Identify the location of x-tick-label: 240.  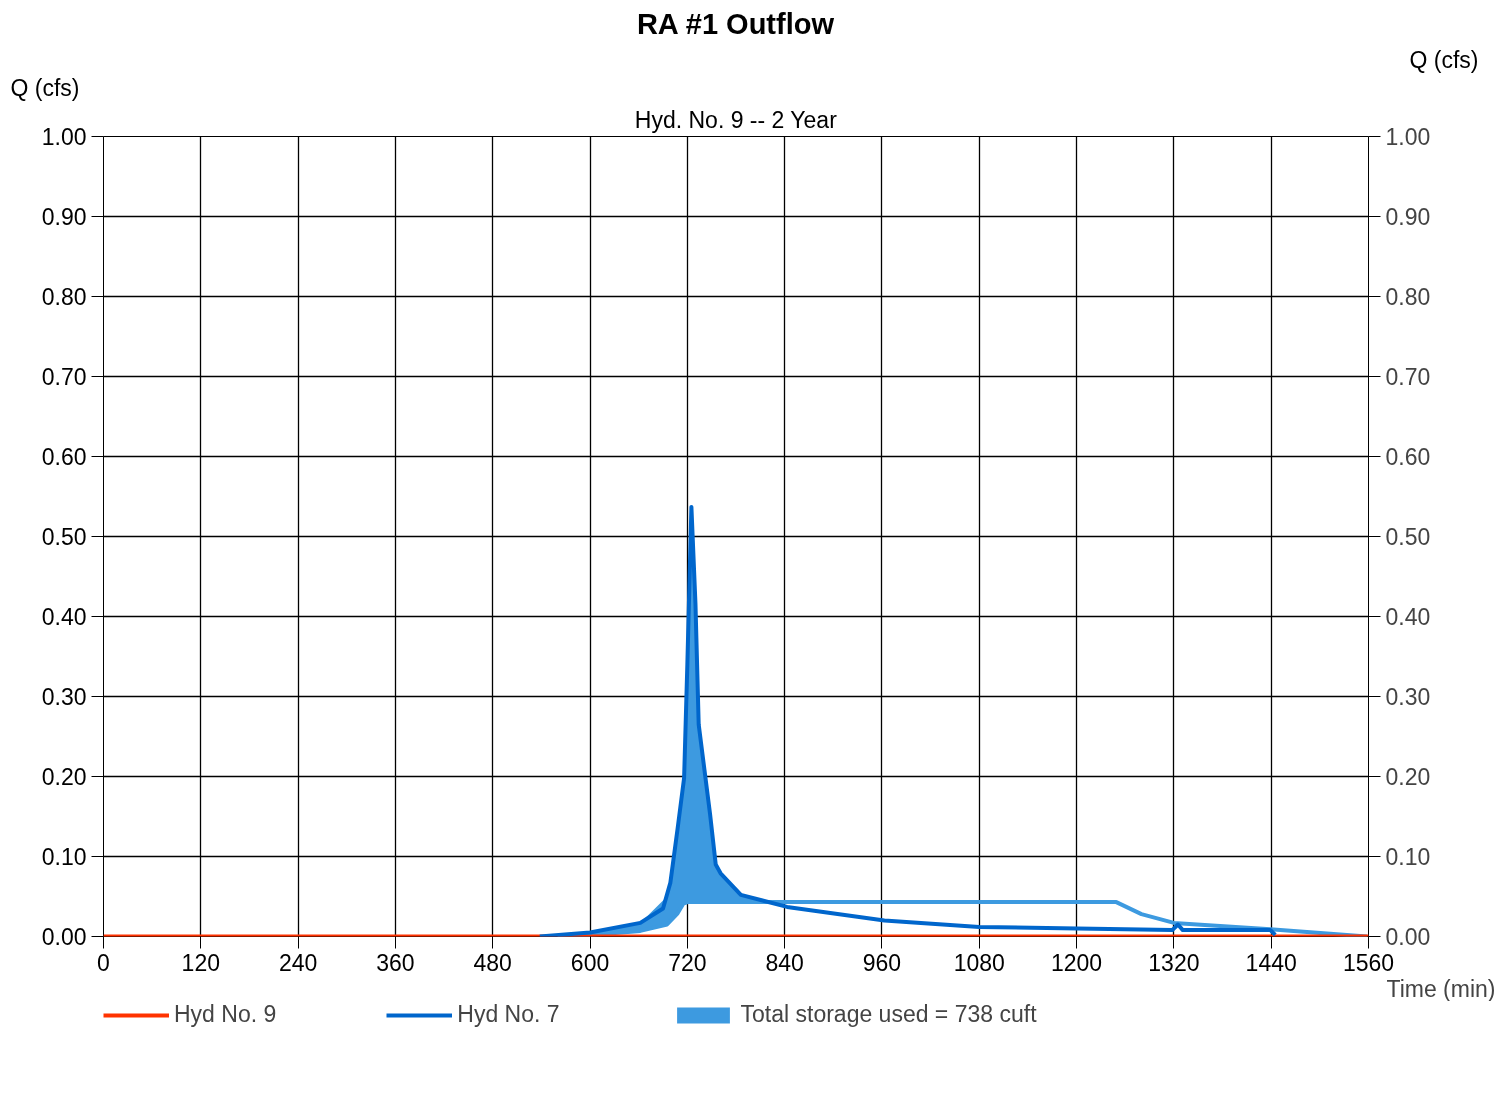
(298, 962).